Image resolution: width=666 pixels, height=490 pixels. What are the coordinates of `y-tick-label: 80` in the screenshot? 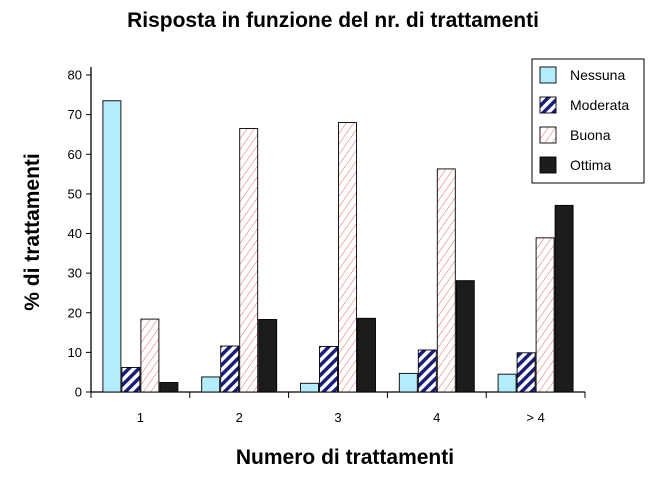 It's located at (75, 75).